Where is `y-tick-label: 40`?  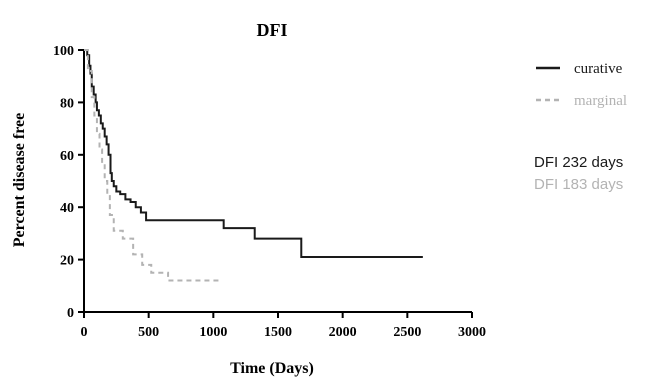
y-tick-label: 40 is located at coordinates (67, 208).